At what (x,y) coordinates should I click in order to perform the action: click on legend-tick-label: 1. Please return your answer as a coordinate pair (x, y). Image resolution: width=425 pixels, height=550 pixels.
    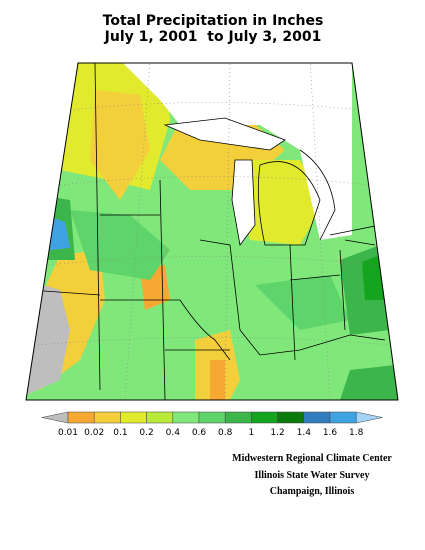
    Looking at the image, I should click on (252, 433).